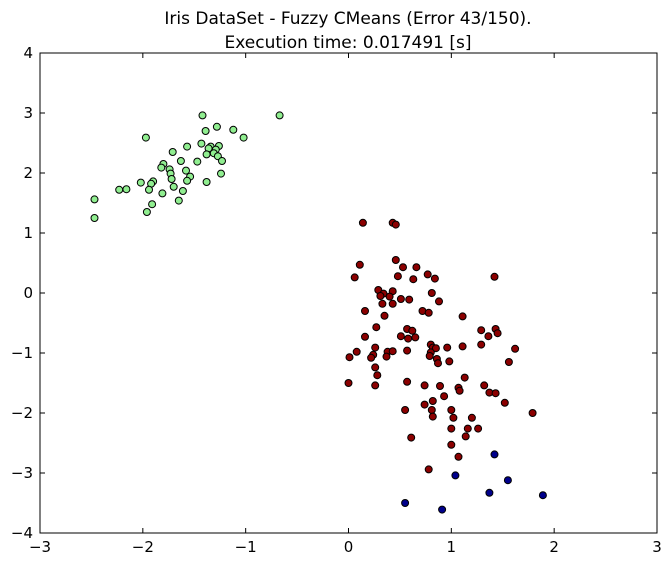  I want to click on y-tick-label: −3, so click(22, 473).